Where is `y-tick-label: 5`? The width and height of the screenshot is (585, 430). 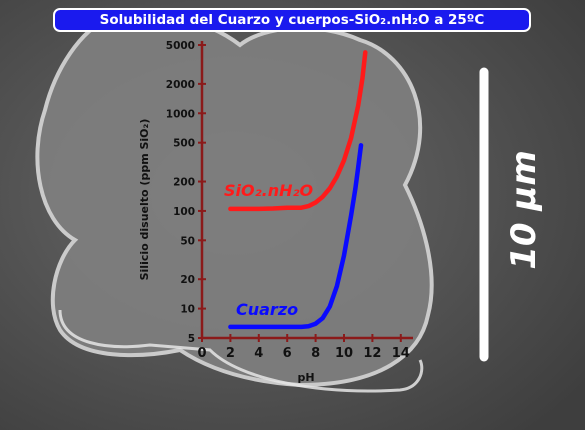
y-tick-label: 5 is located at coordinates (191, 339).